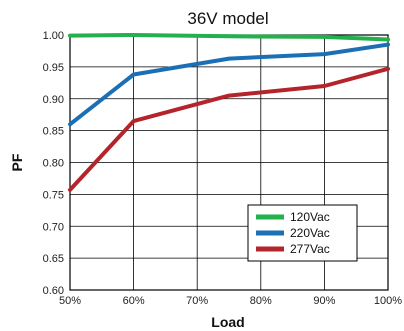 The height and width of the screenshot is (331, 404). I want to click on legend-label: 220Vac, so click(310, 233).